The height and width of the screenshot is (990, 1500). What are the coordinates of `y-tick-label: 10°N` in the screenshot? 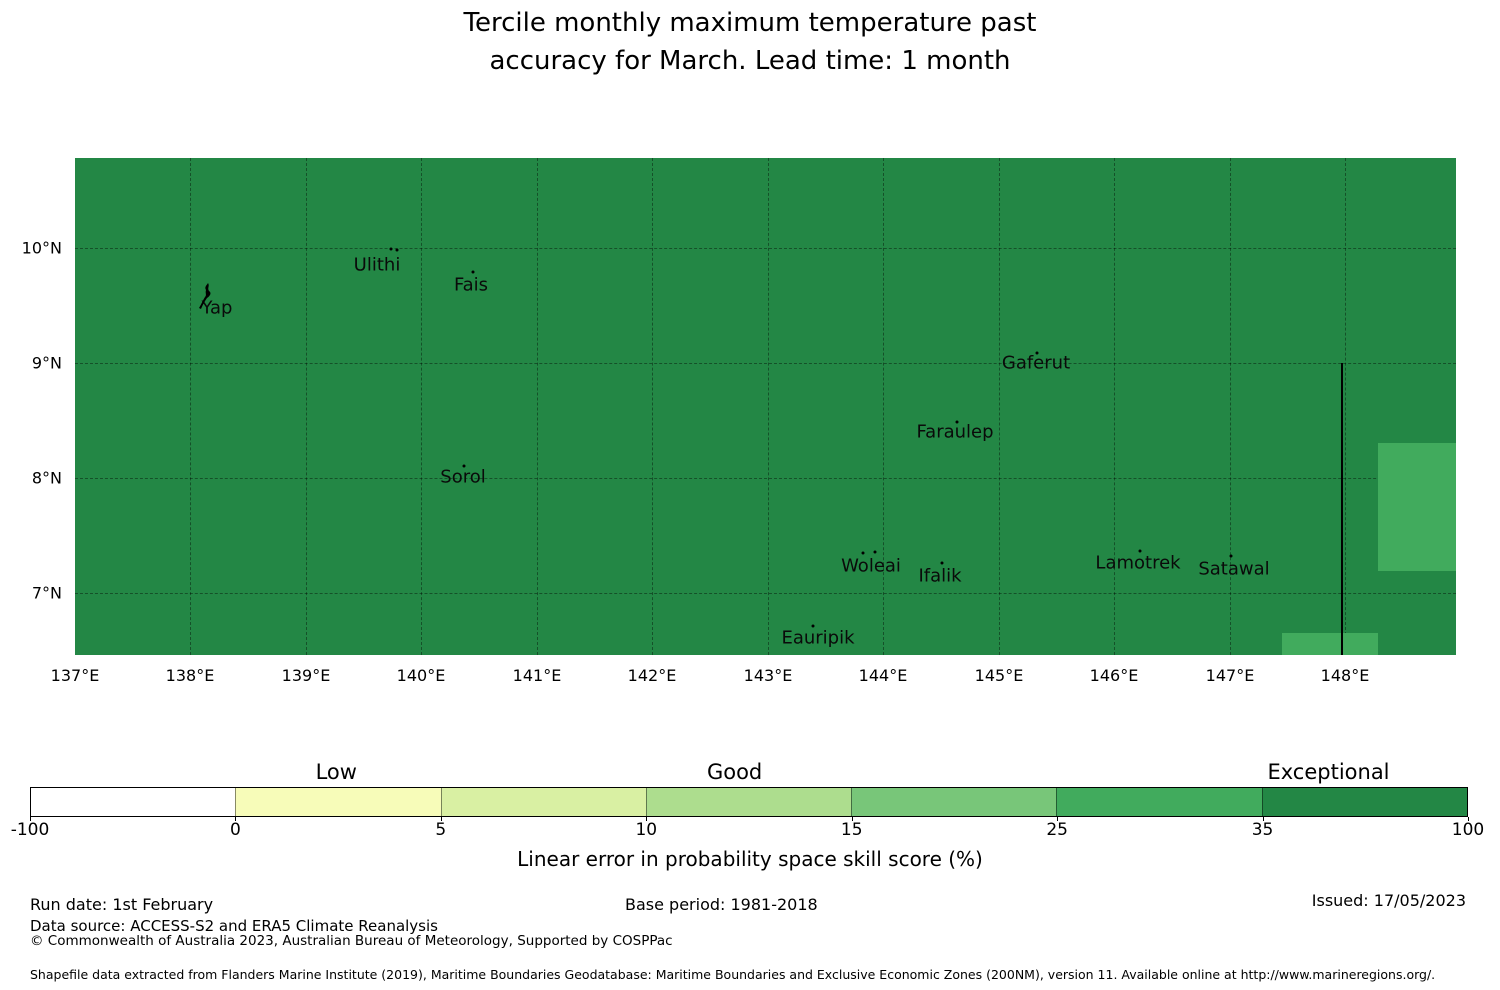 It's located at (41, 248).